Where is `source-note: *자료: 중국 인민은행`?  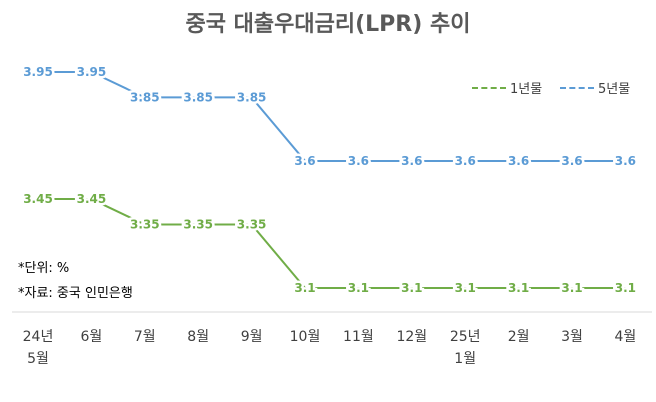
source-note: *자료: 중국 인민은행 is located at coordinates (75, 293).